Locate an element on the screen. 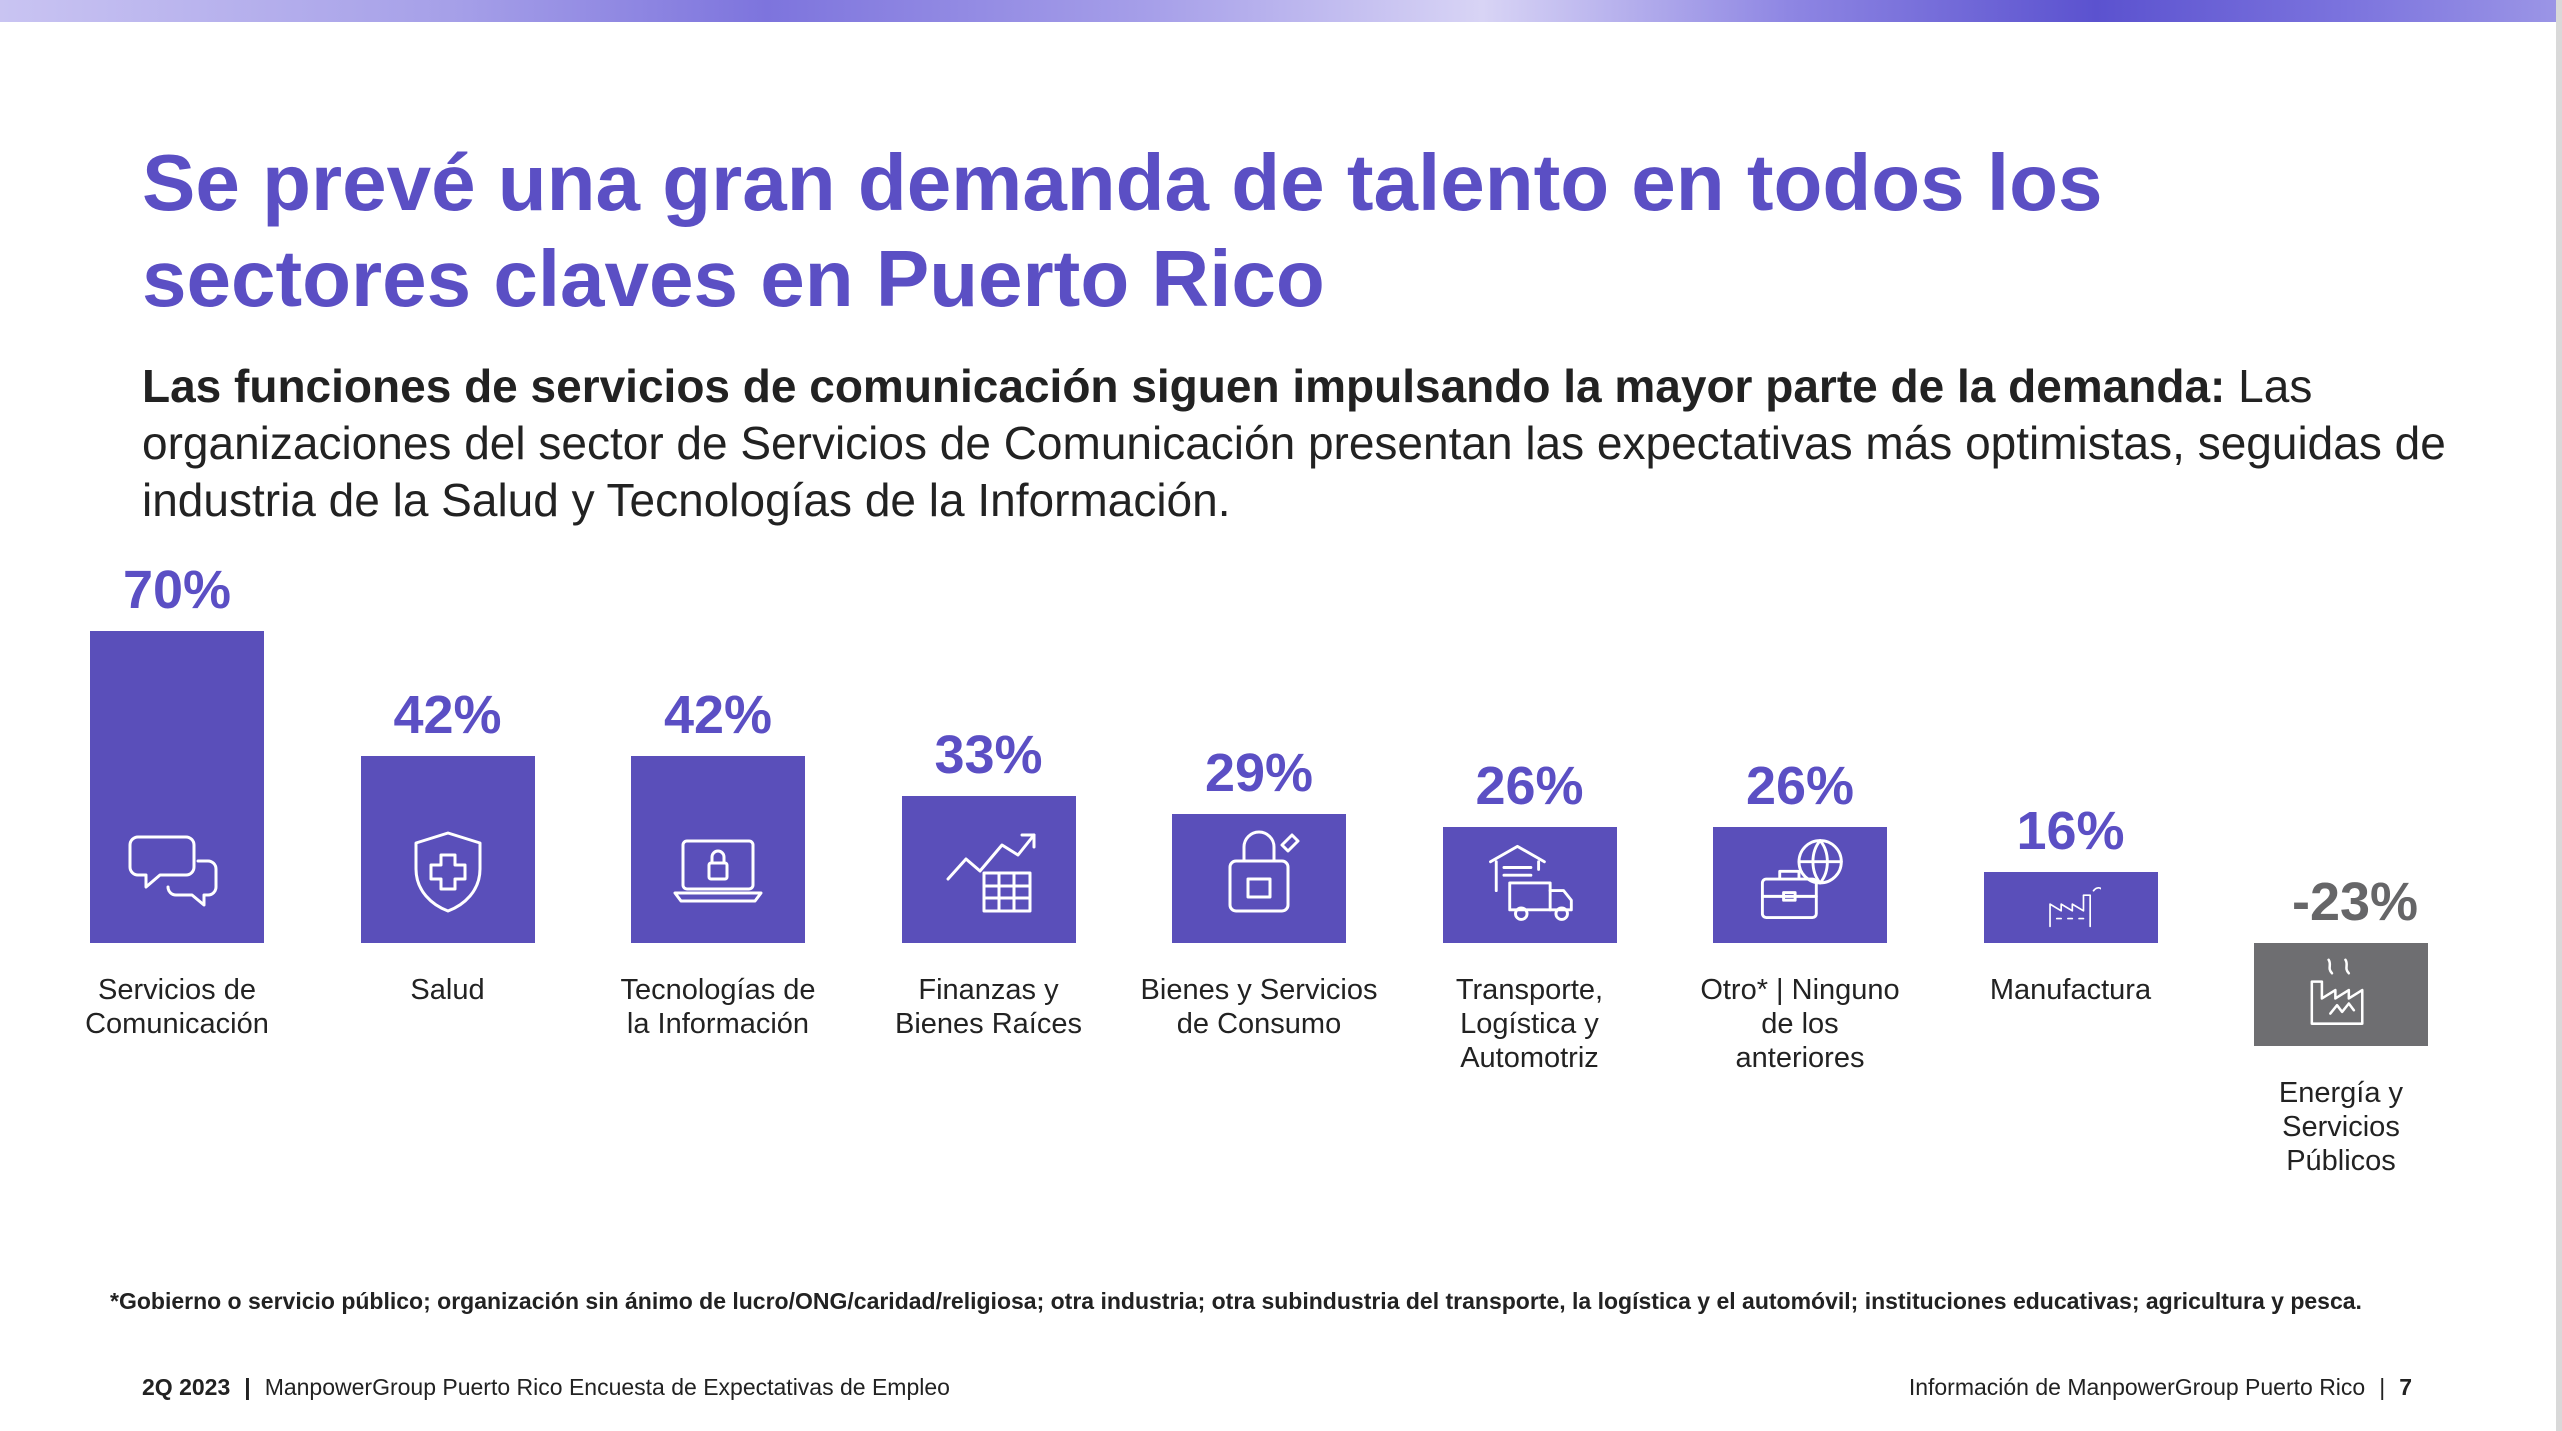 This screenshot has width=2562, height=1431. category-label-2: Salud is located at coordinates (447, 990).